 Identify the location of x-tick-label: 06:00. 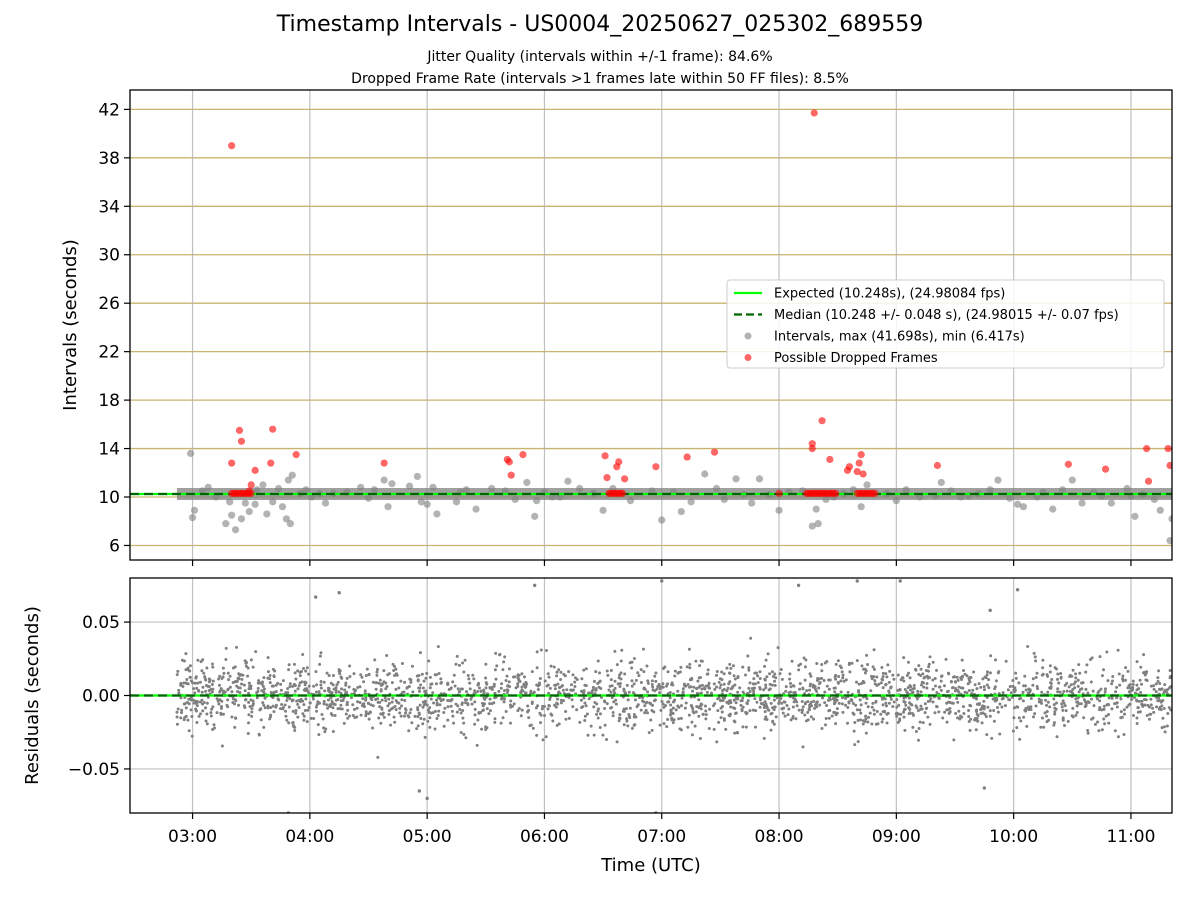
(544, 837).